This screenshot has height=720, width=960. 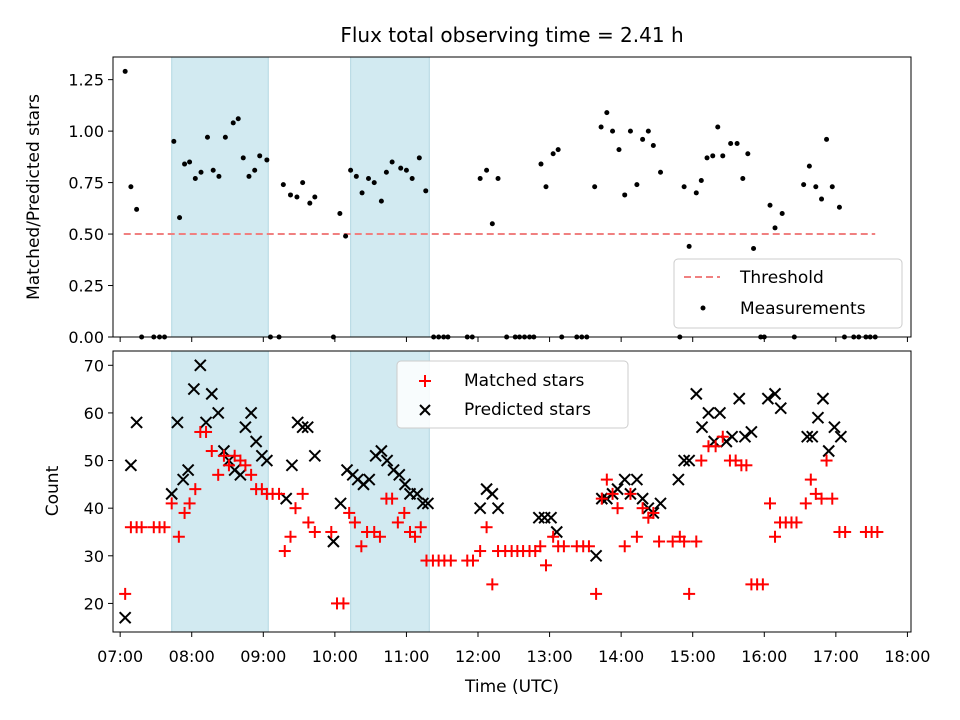 I want to click on legend-matched-swatch, so click(x=425, y=381).